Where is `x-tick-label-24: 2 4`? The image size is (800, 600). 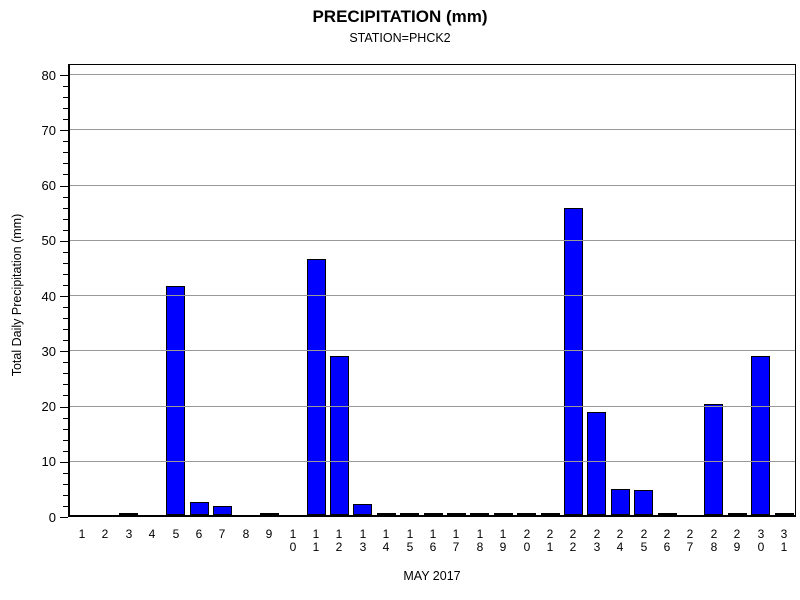
x-tick-label-24: 2 4 is located at coordinates (620, 540).